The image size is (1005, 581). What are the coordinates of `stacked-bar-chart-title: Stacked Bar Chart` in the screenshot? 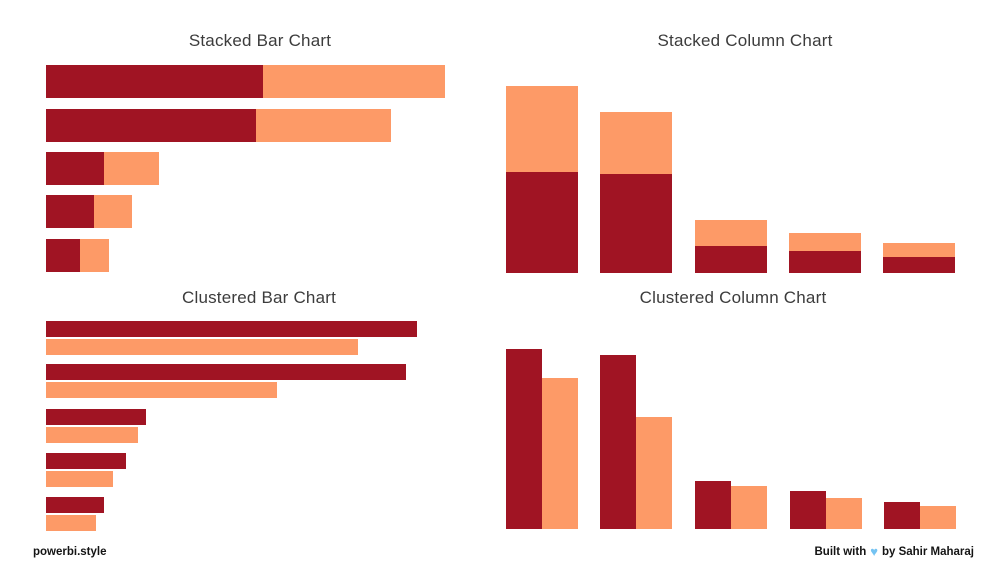 It's located at (260, 40).